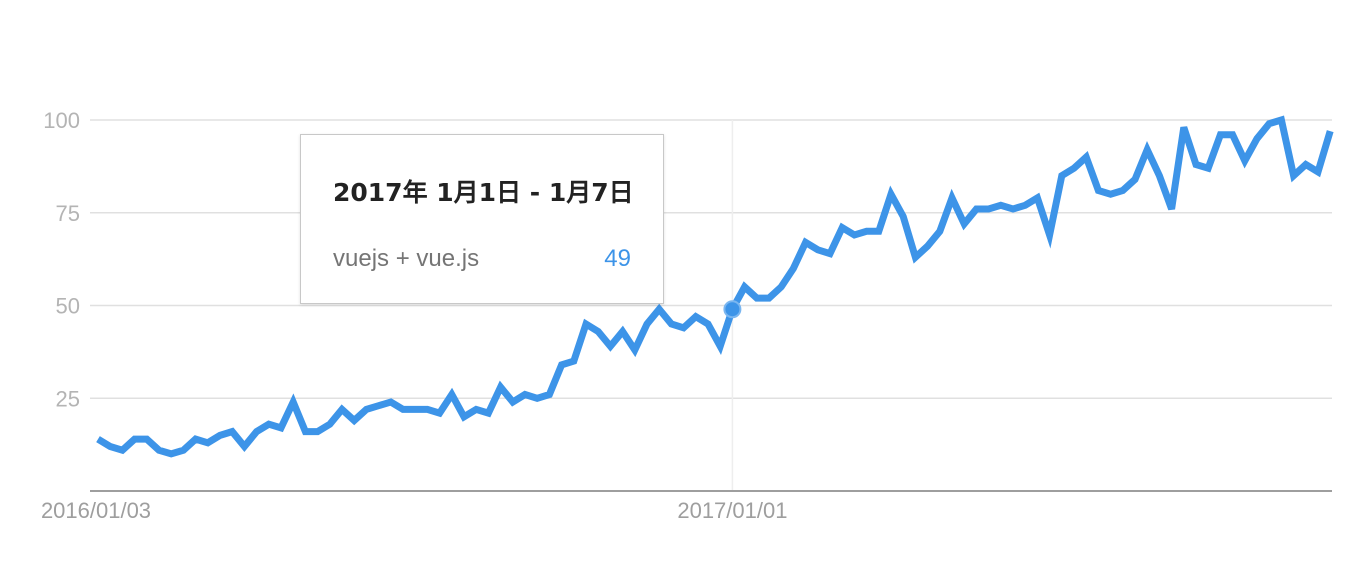 Image resolution: width=1370 pixels, height=564 pixels. I want to click on highlight-point, so click(732, 309).